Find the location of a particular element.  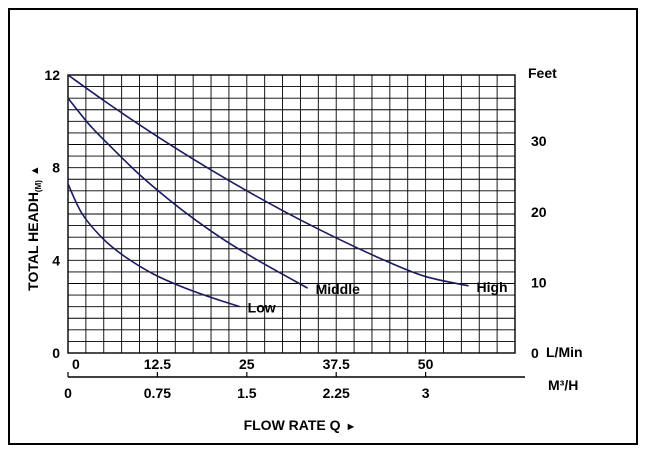

series-line-low is located at coordinates (153, 245).